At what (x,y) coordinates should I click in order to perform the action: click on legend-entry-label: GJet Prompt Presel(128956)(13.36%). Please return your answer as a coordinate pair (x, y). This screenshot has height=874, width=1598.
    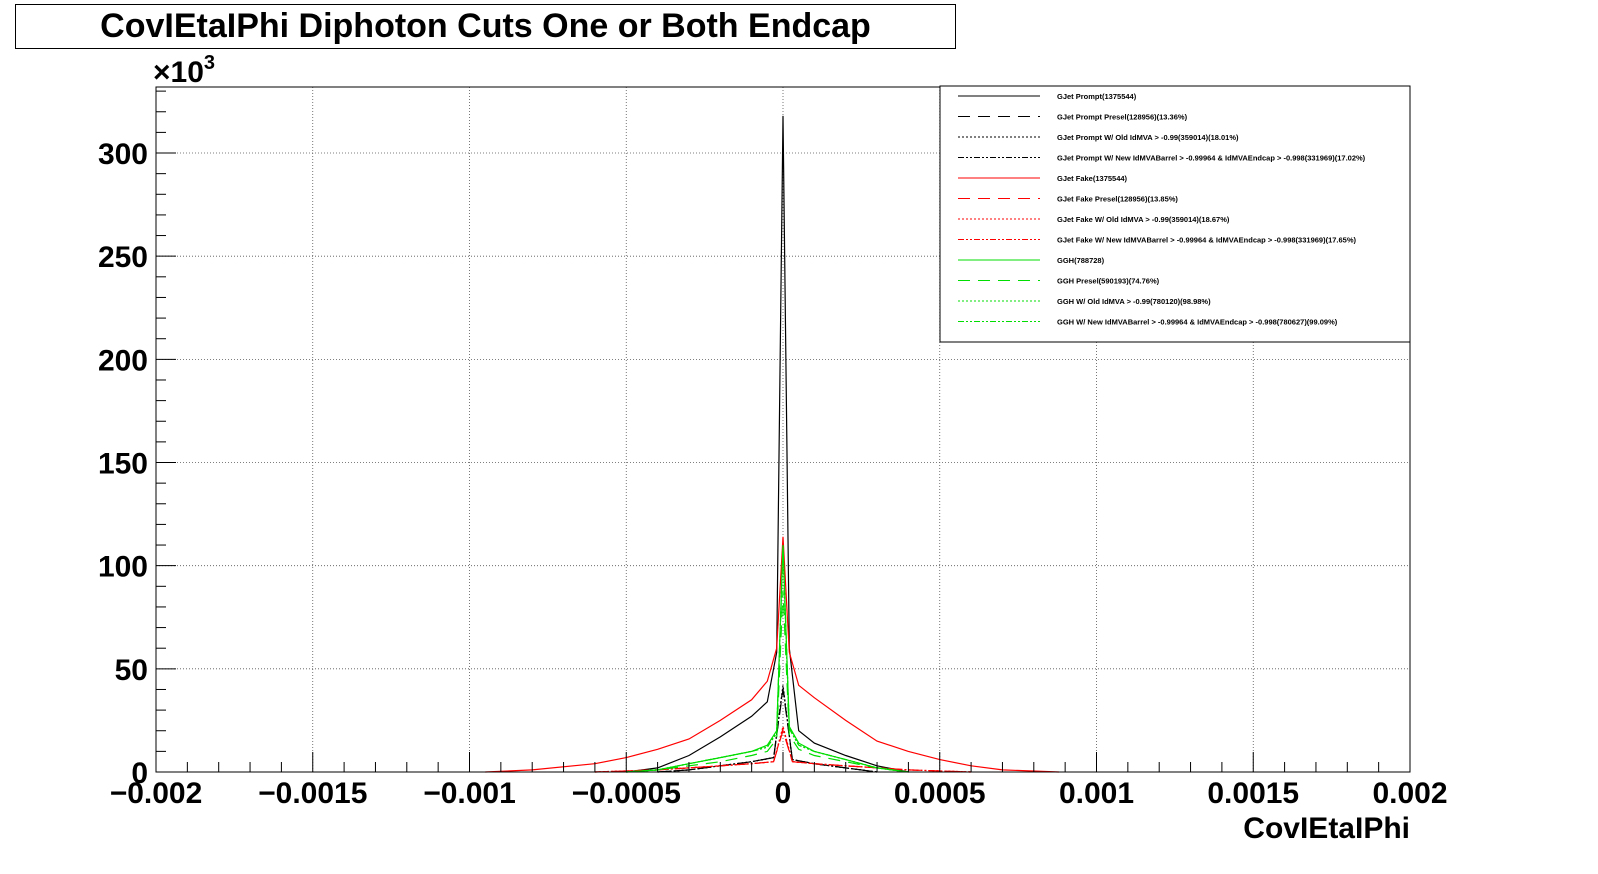
    Looking at the image, I should click on (1122, 117).